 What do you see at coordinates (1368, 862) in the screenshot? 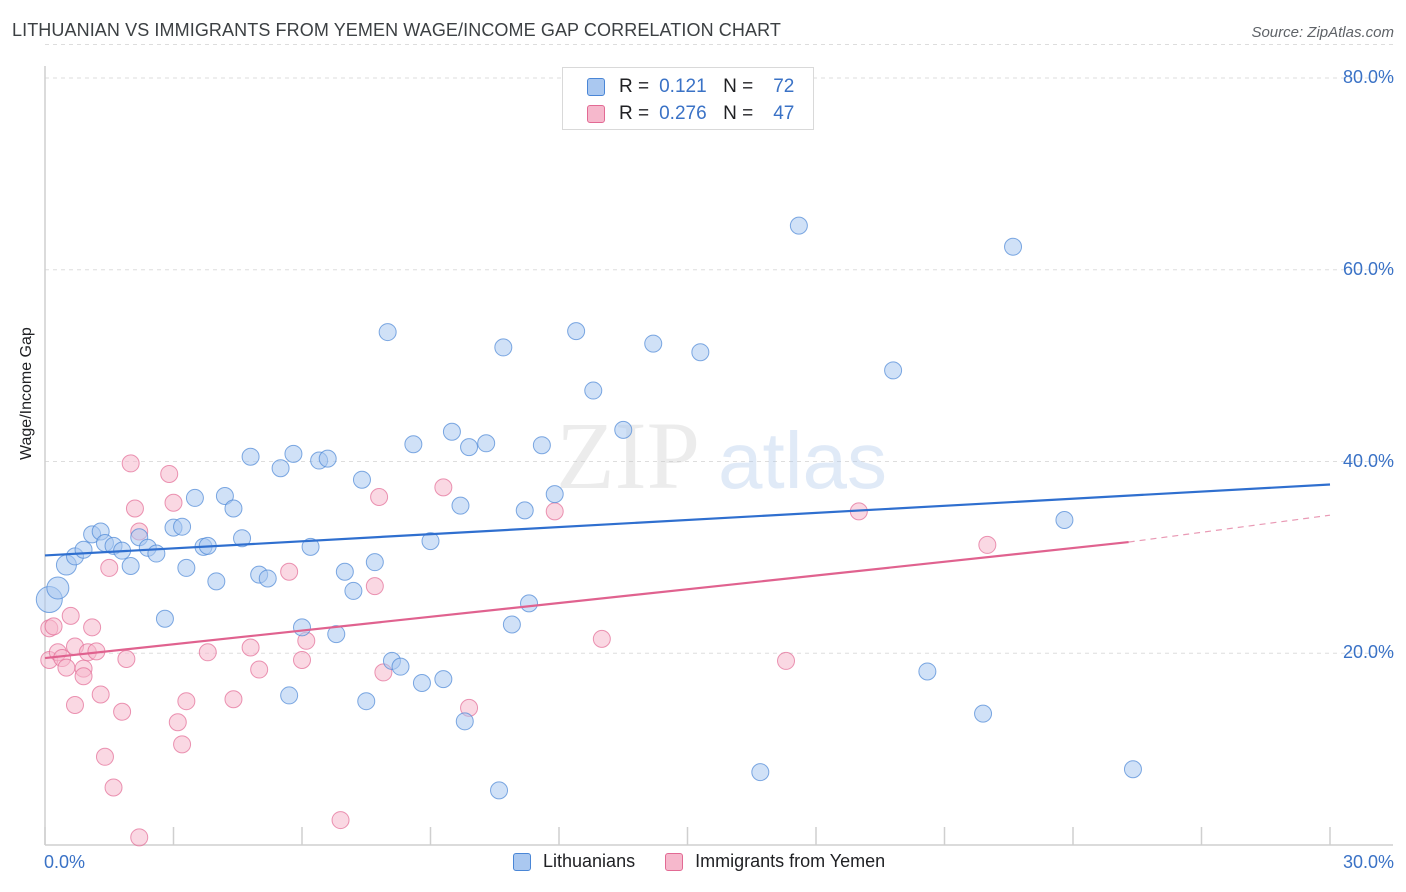
I see `x-tick-label-max: 30.0%` at bounding box center [1368, 862].